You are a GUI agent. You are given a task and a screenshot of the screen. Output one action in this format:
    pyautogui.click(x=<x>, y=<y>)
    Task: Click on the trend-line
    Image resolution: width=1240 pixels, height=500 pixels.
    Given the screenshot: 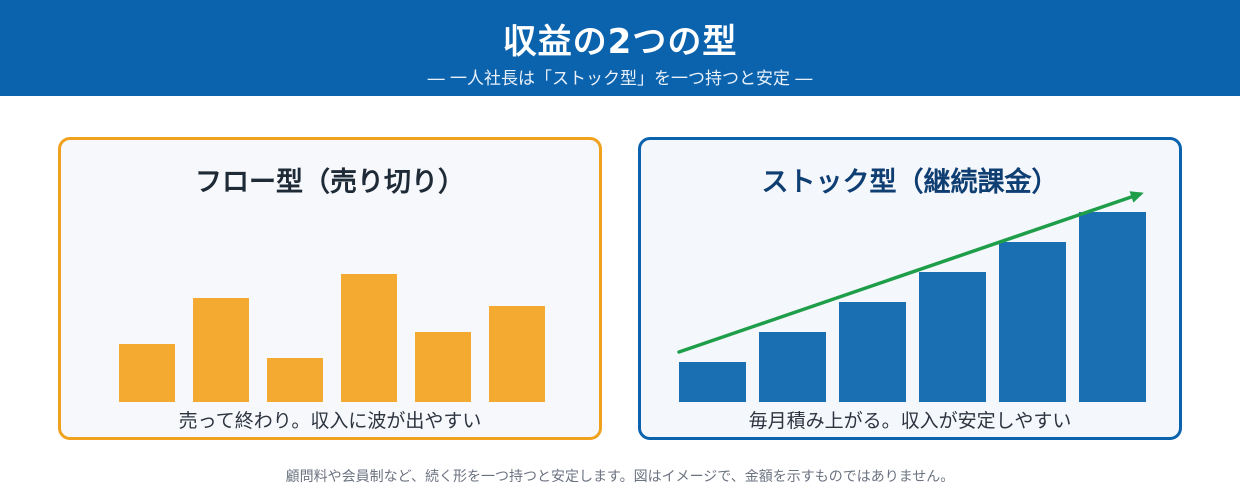 What is the action you would take?
    pyautogui.click(x=909, y=273)
    